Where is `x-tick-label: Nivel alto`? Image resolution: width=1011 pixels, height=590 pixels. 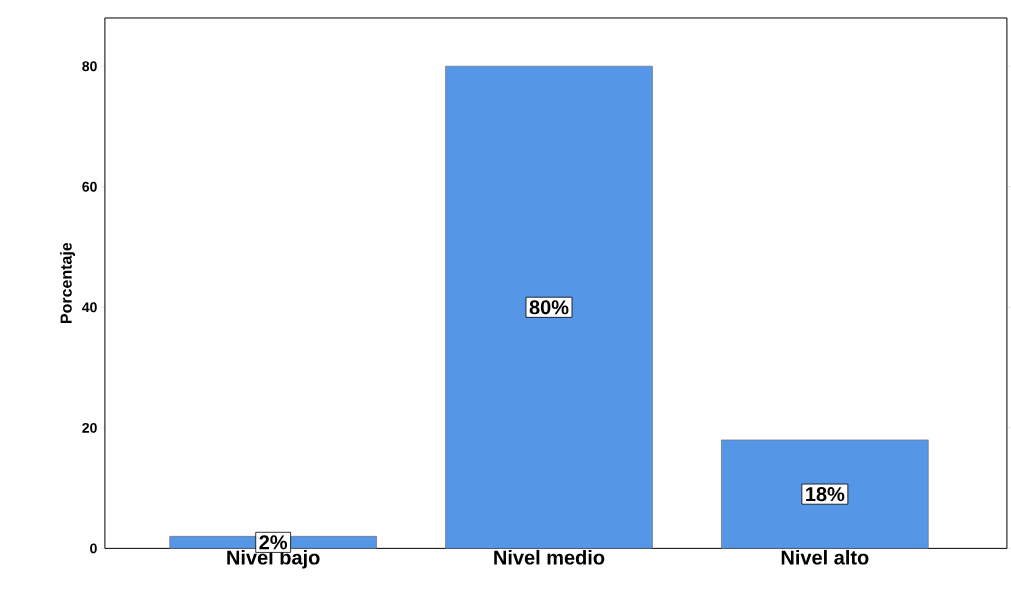 x-tick-label: Nivel alto is located at coordinates (825, 557).